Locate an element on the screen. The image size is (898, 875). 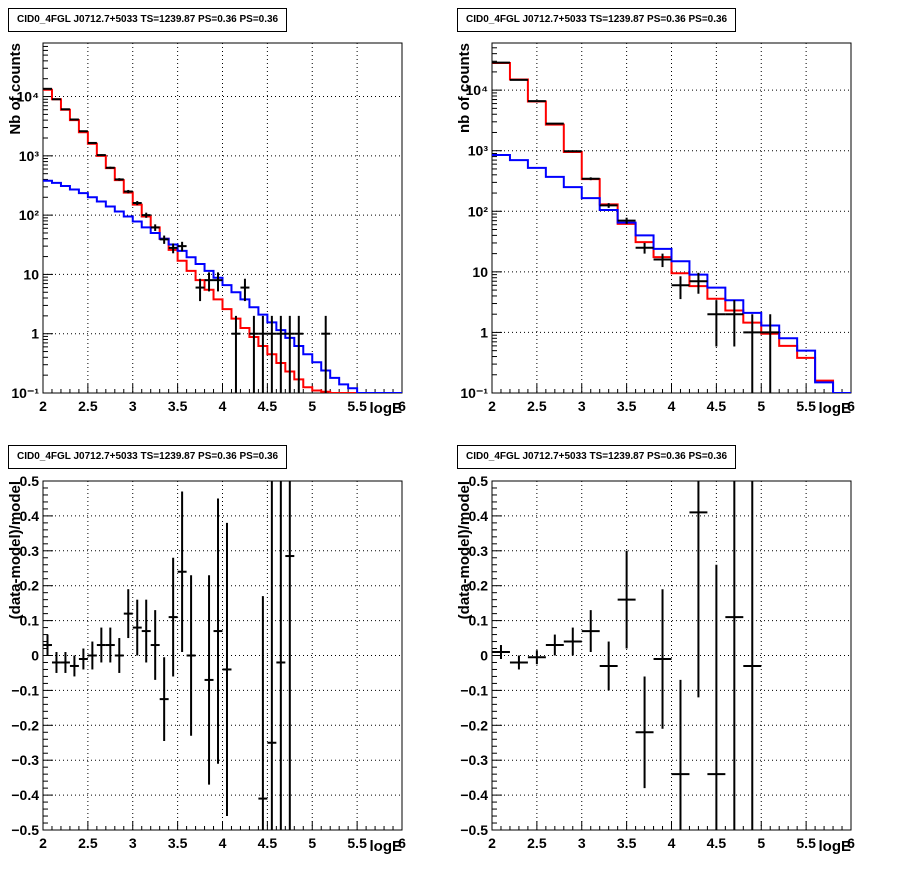
y-tick-label: −0.2 is located at coordinates (25, 725).